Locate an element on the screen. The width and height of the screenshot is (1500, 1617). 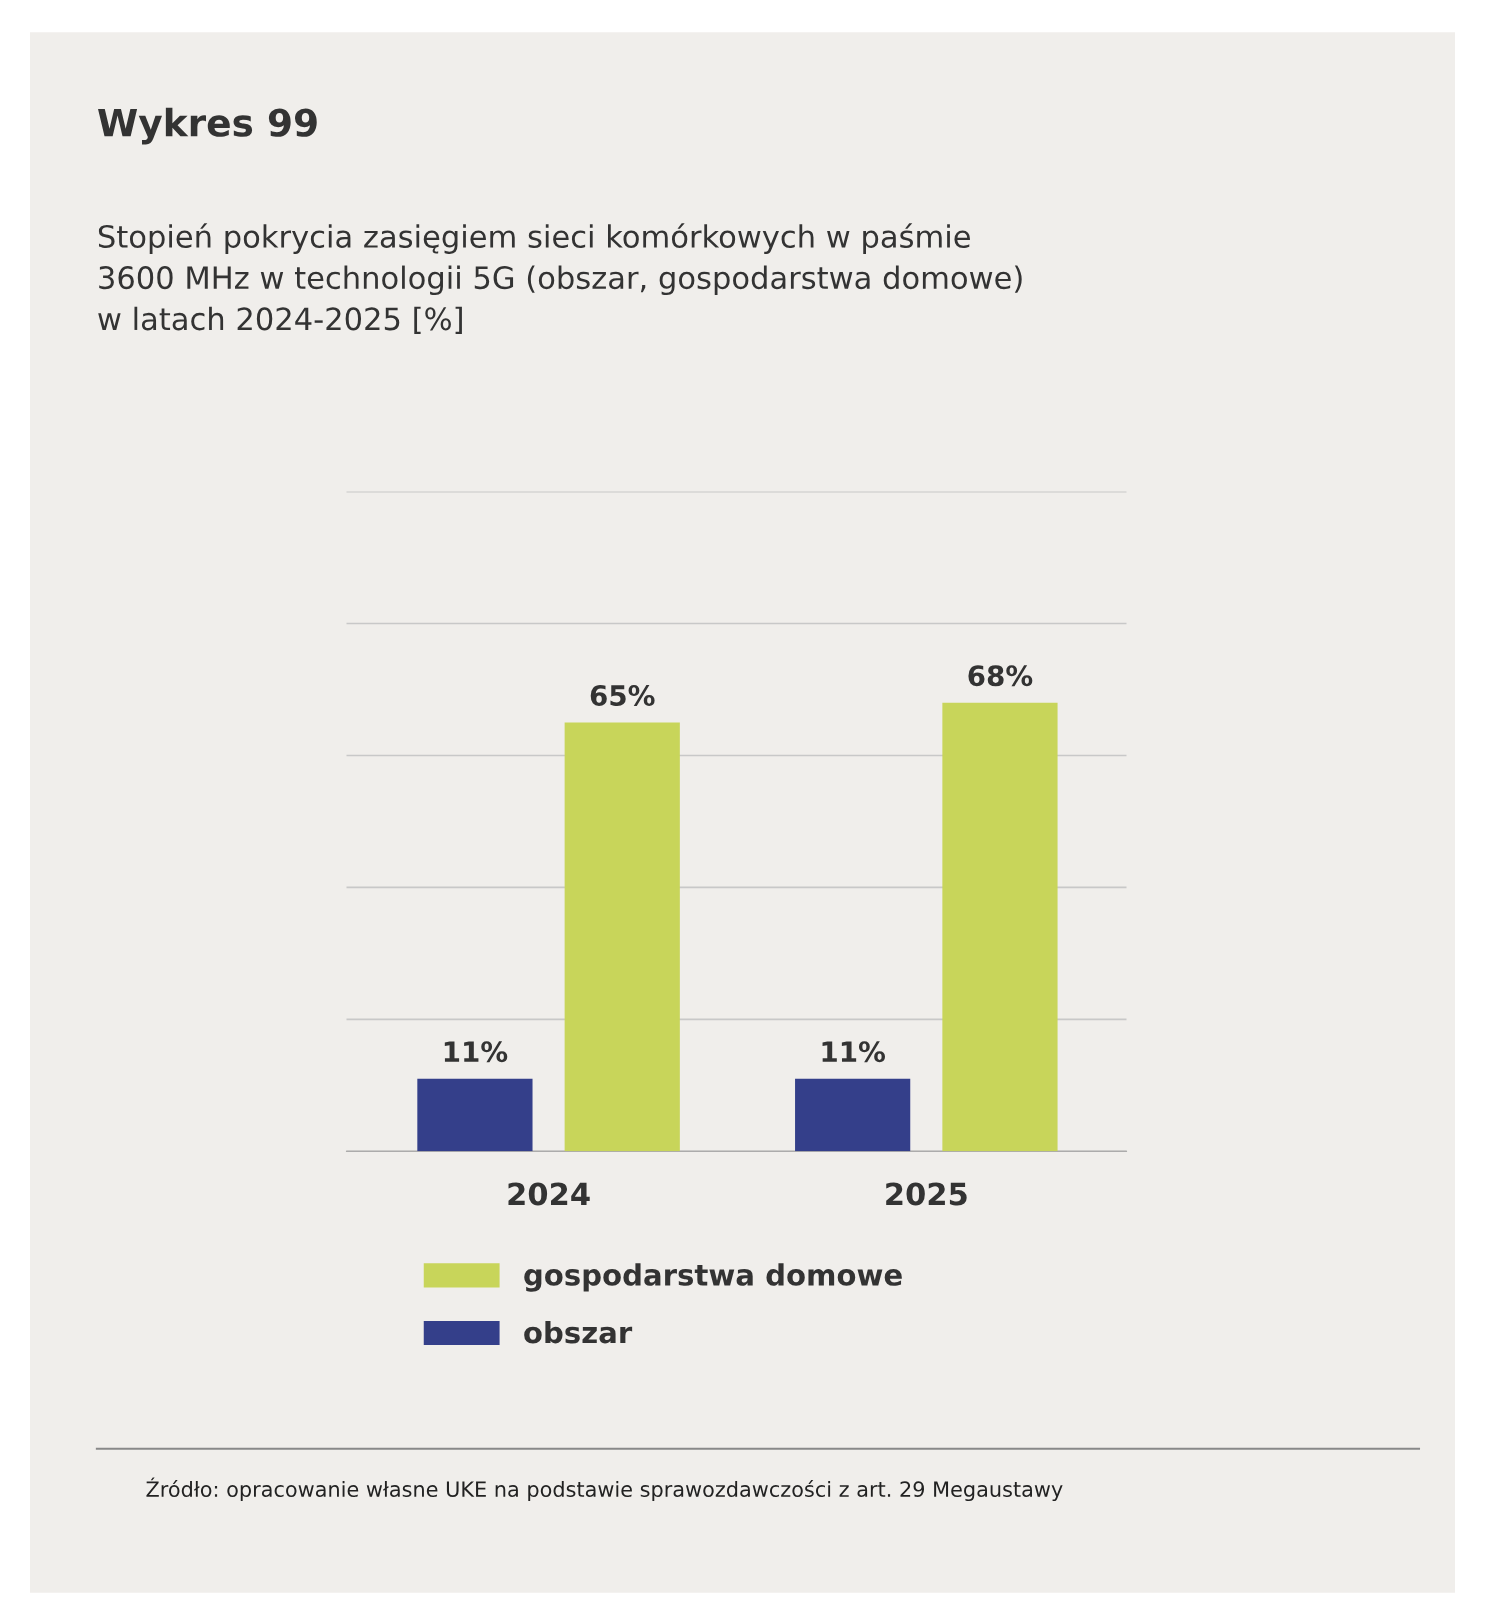
data-label: 65% is located at coordinates (622, 695).